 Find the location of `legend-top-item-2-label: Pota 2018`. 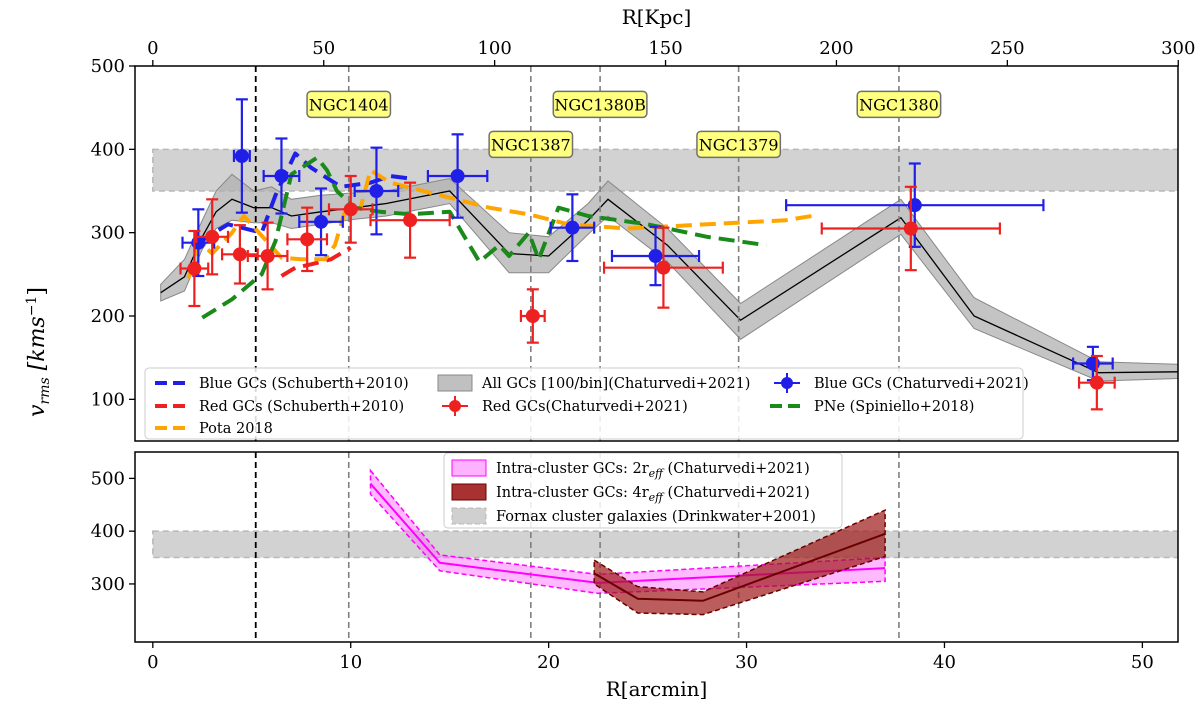

legend-top-item-2-label: Pota 2018 is located at coordinates (236, 429).